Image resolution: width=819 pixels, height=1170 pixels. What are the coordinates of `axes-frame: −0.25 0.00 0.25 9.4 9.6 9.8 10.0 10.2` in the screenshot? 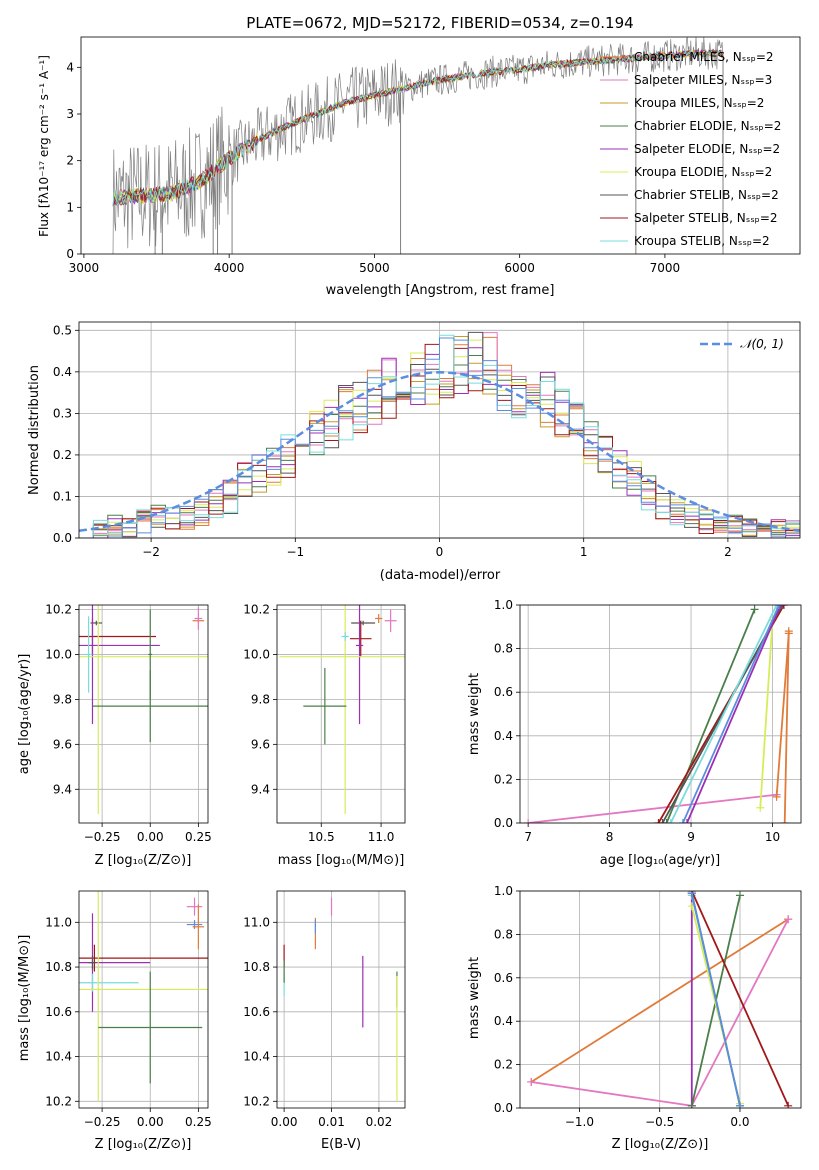 It's located at (128, 723).